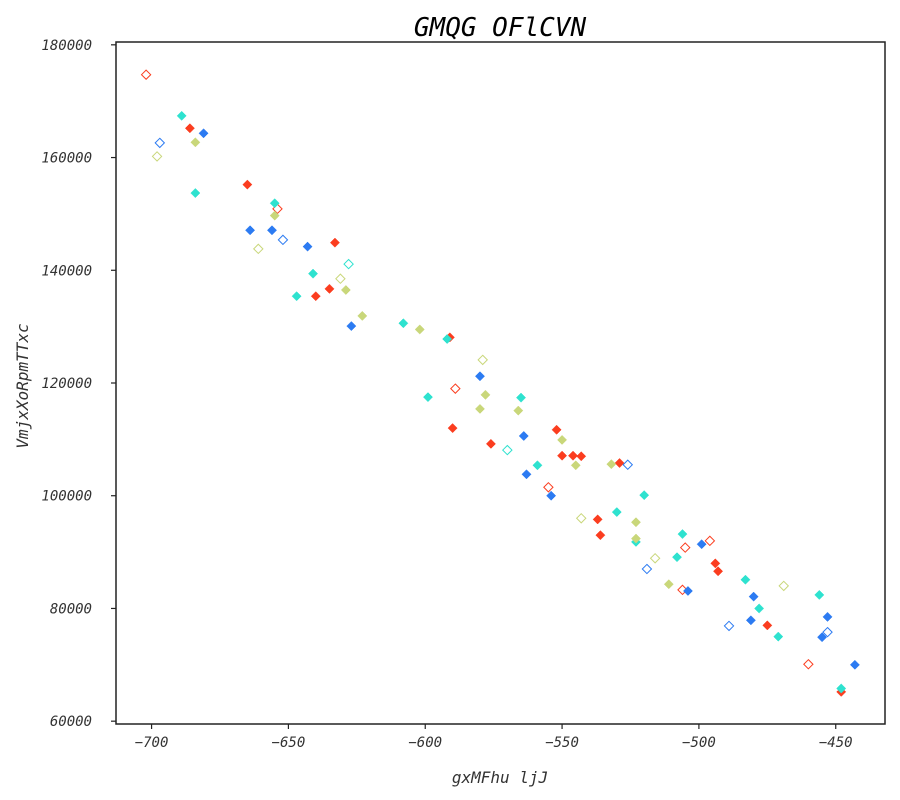 This screenshot has height=800, width=900. What do you see at coordinates (699, 743) in the screenshot?
I see `x-tick-label: −500` at bounding box center [699, 743].